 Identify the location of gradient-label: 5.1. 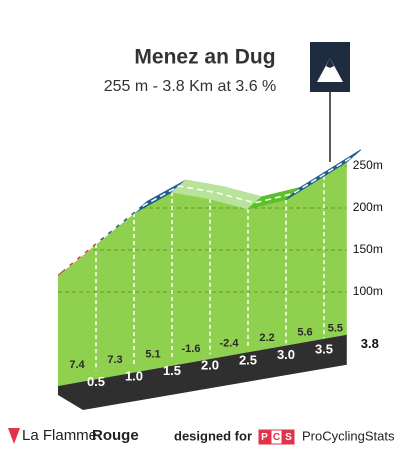
(152, 354).